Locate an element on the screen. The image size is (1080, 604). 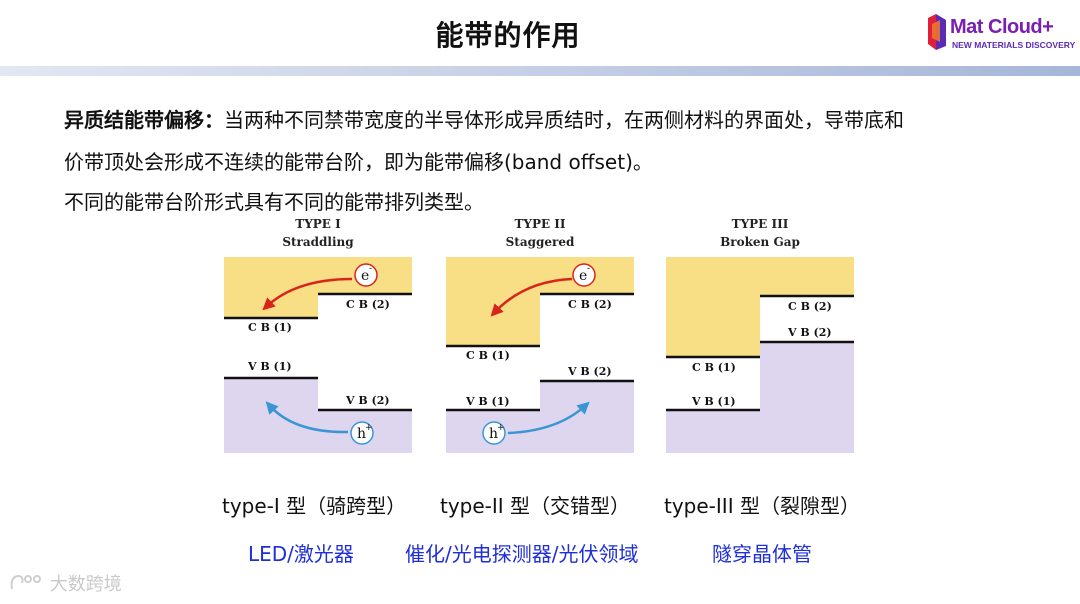
watermark-text: 大数跨境 is located at coordinates (85, 584).